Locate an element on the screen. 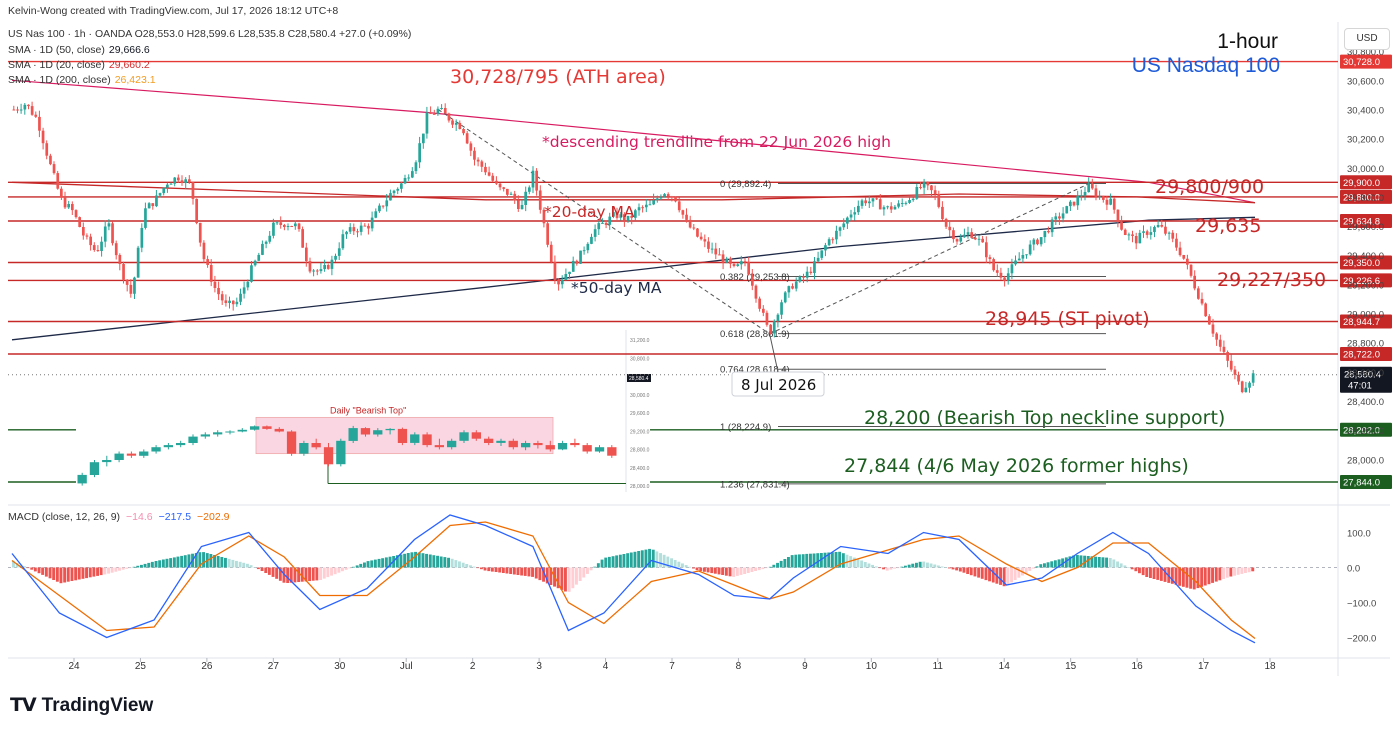  time-tick-label: 16 is located at coordinates (1138, 666).